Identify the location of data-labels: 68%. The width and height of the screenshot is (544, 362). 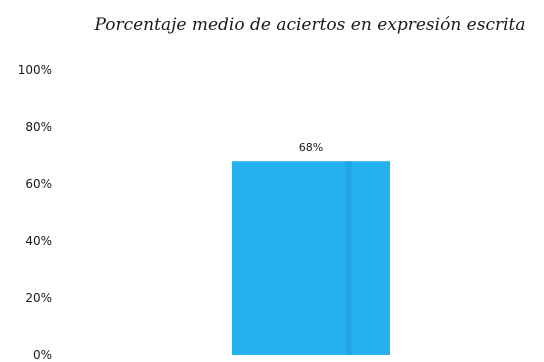
(311, 147).